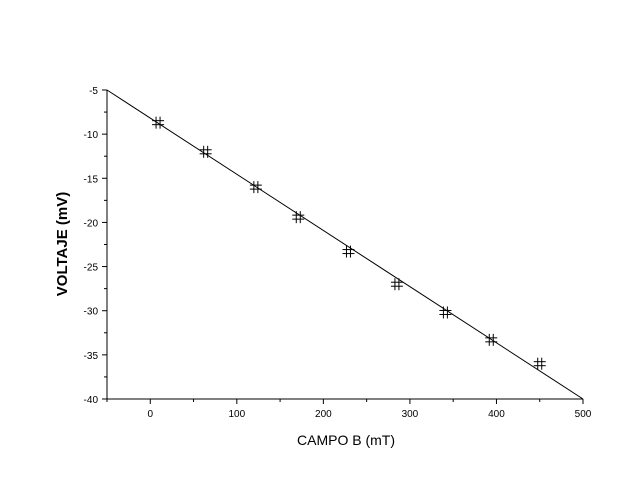 The width and height of the screenshot is (638, 480). Describe the element at coordinates (91, 268) in the screenshot. I see `y-tick-label: -25` at that location.